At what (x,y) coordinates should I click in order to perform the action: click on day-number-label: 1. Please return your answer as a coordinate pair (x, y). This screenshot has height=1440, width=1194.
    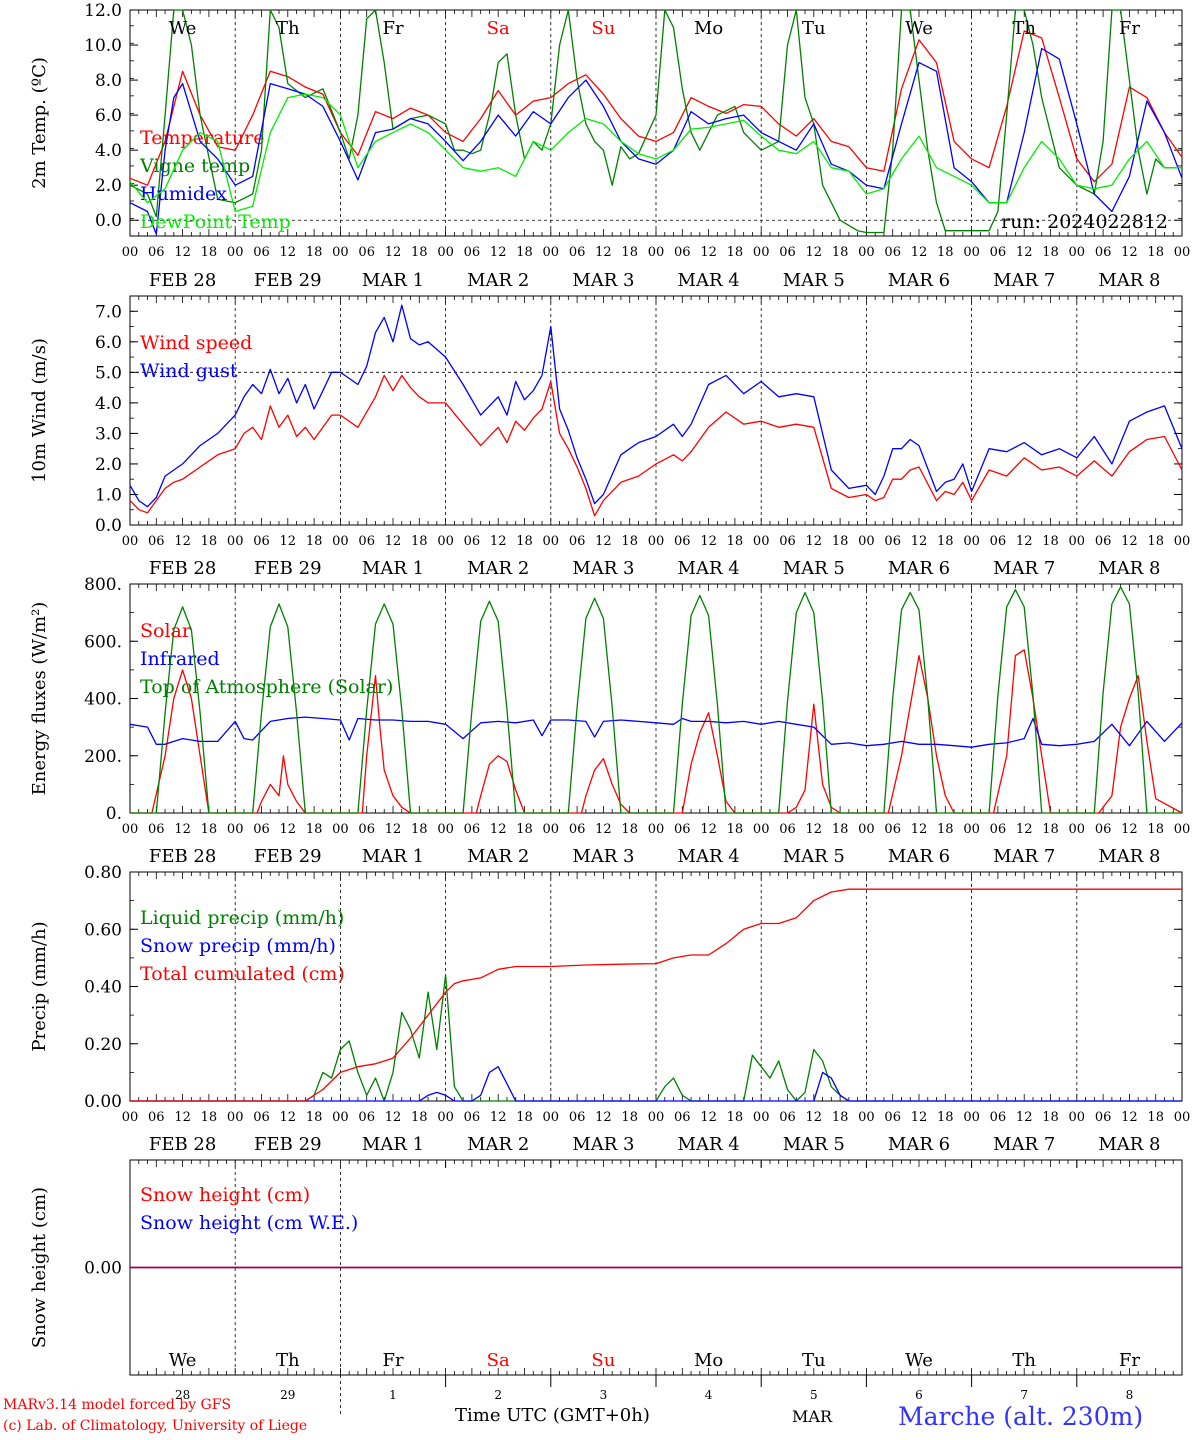
    Looking at the image, I should click on (393, 1395).